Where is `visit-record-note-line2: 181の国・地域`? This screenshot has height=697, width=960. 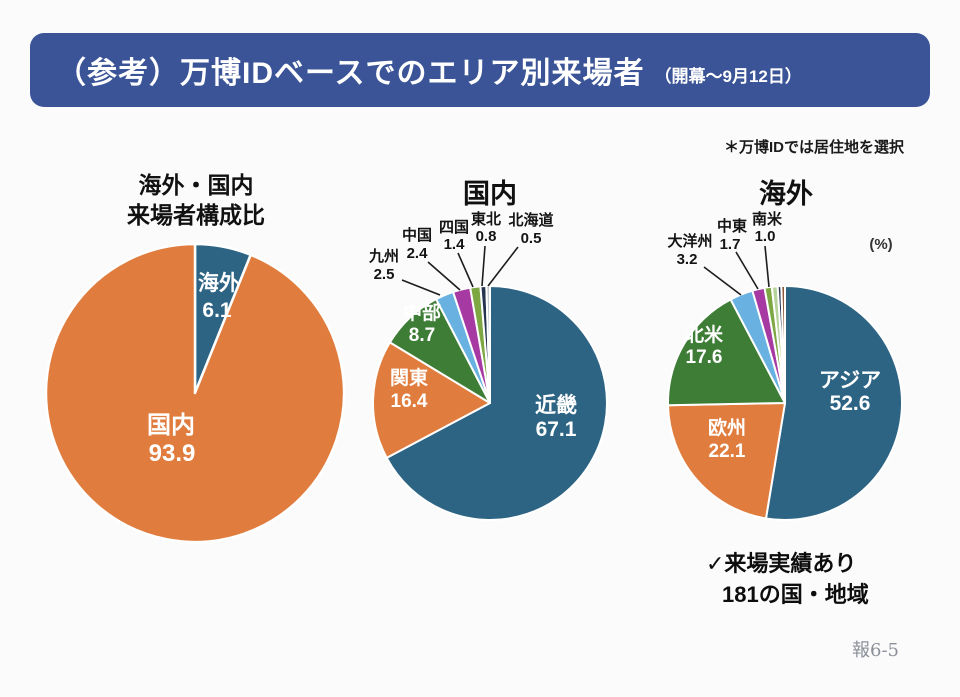 visit-record-note-line2: 181の国・地域 is located at coordinates (795, 594).